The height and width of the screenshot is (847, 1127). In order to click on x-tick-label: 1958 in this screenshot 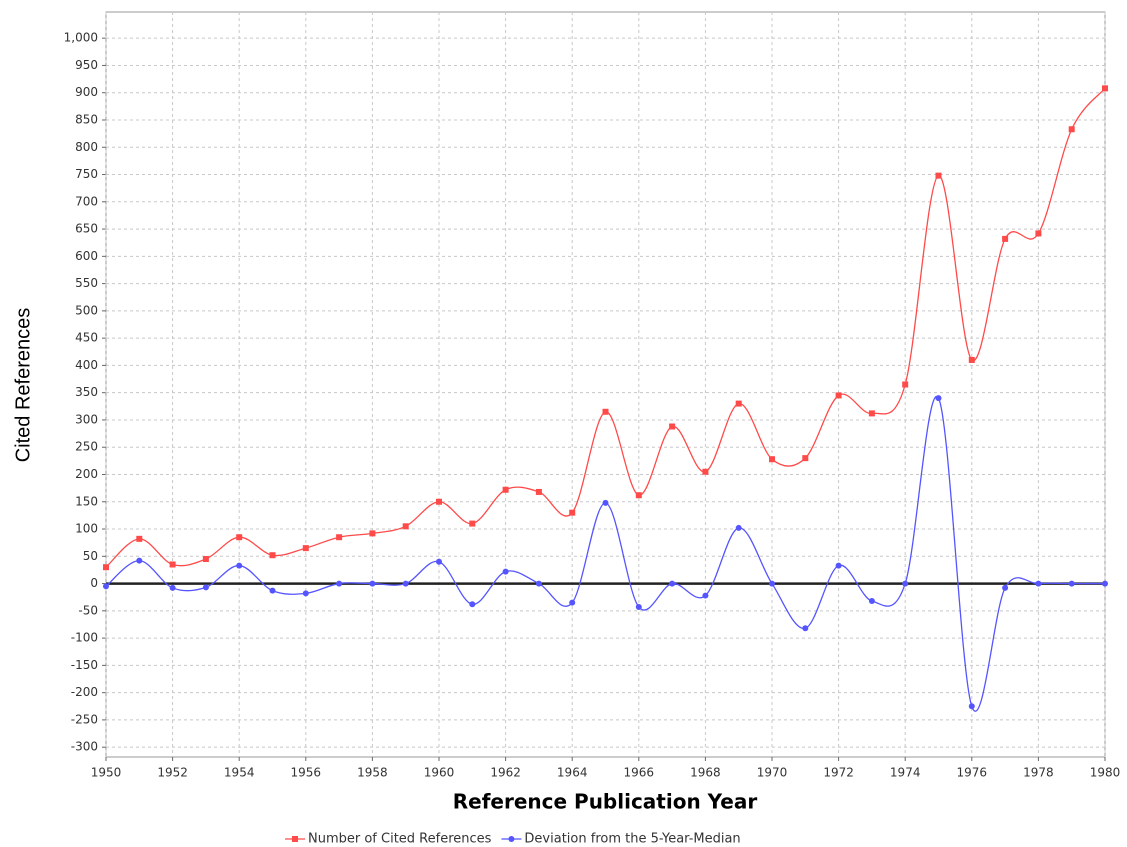, I will do `click(372, 773)`.